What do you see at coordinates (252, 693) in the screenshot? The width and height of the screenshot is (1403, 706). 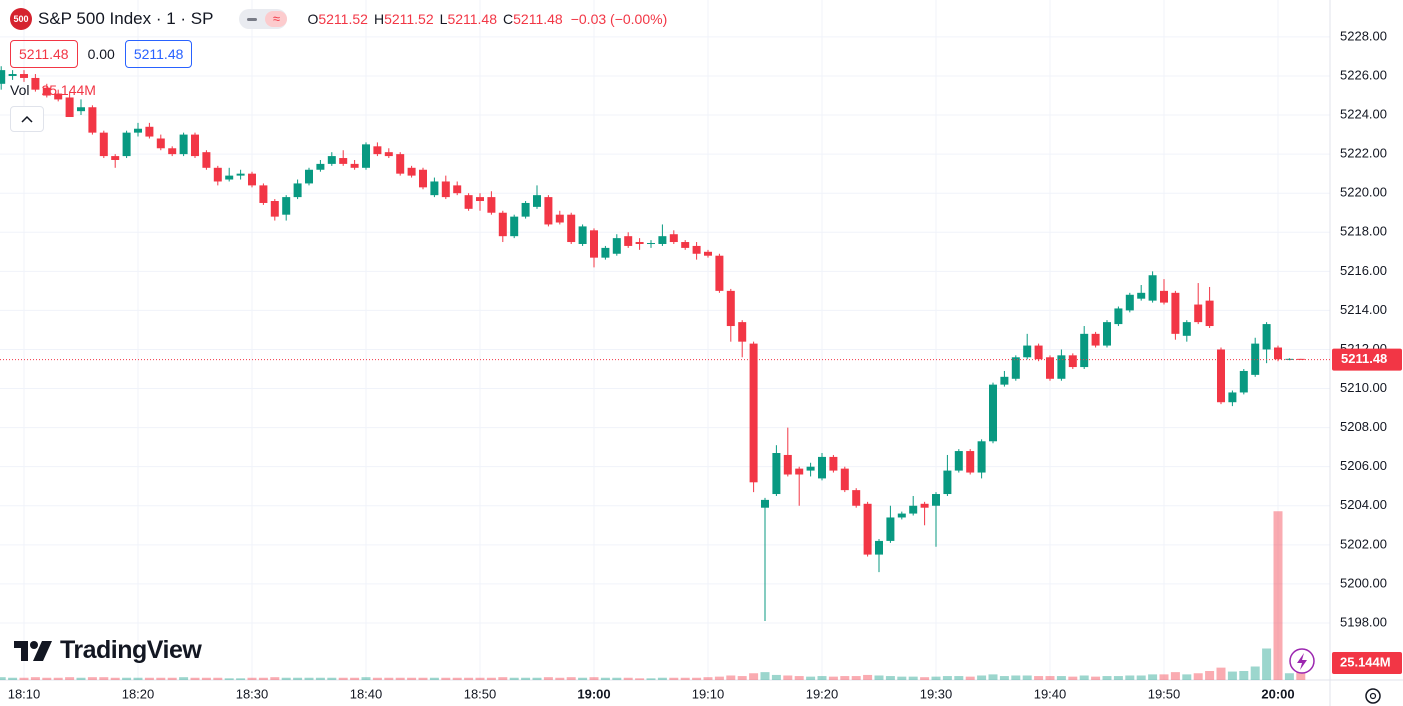 I see `x-tick-label: 18:30` at bounding box center [252, 693].